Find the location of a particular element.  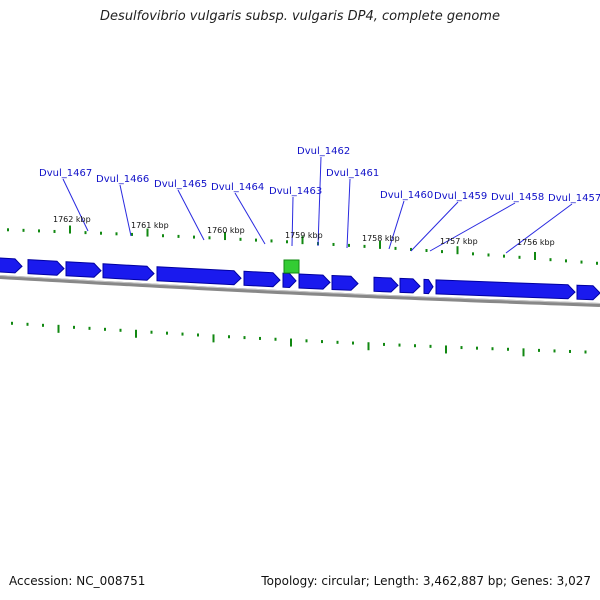

scale-label: 1760 kbp is located at coordinates (226, 230).